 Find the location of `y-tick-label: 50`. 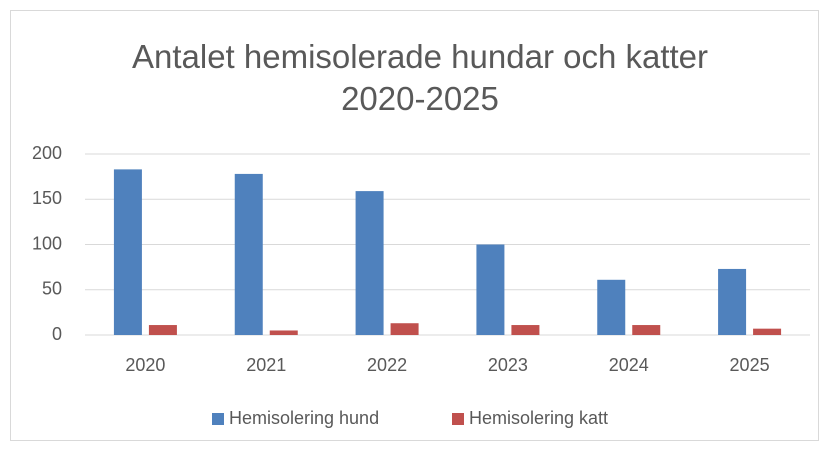

y-tick-label: 50 is located at coordinates (52, 289).